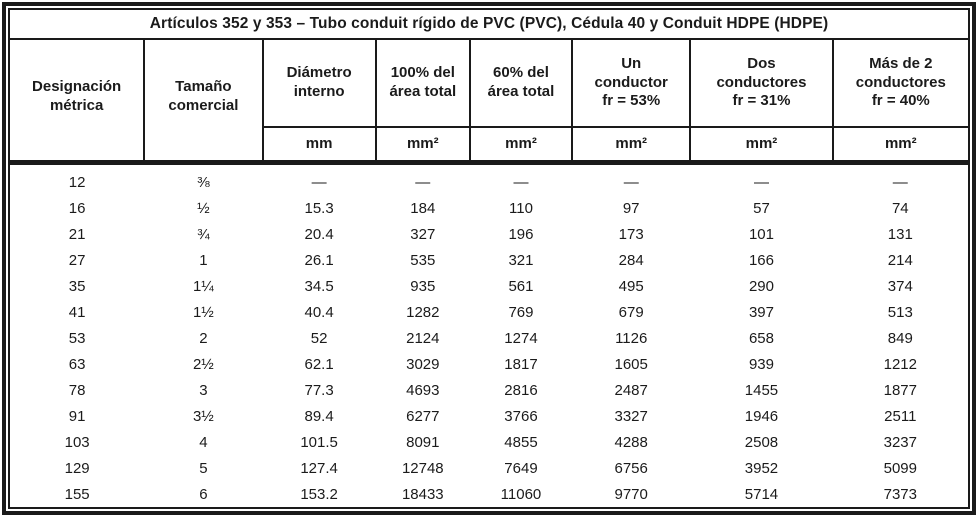  Describe the element at coordinates (900, 338) in the screenshot. I see `table-cell: 849` at that location.